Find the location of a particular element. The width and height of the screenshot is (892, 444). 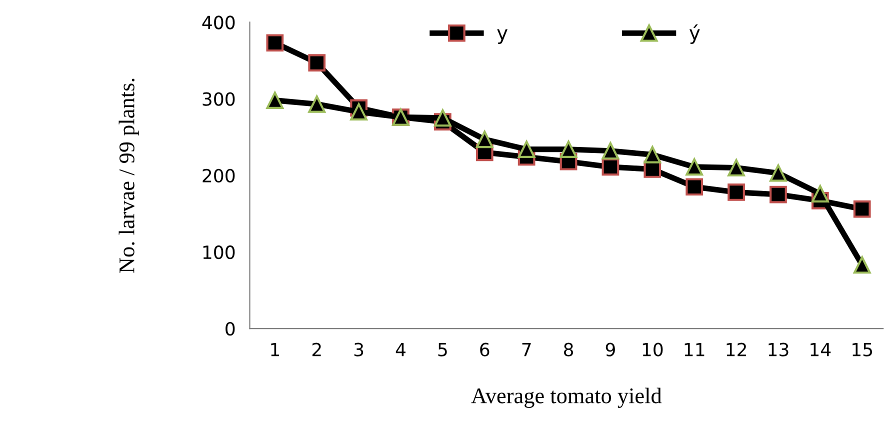

x-tick-label: 2 is located at coordinates (316, 349).